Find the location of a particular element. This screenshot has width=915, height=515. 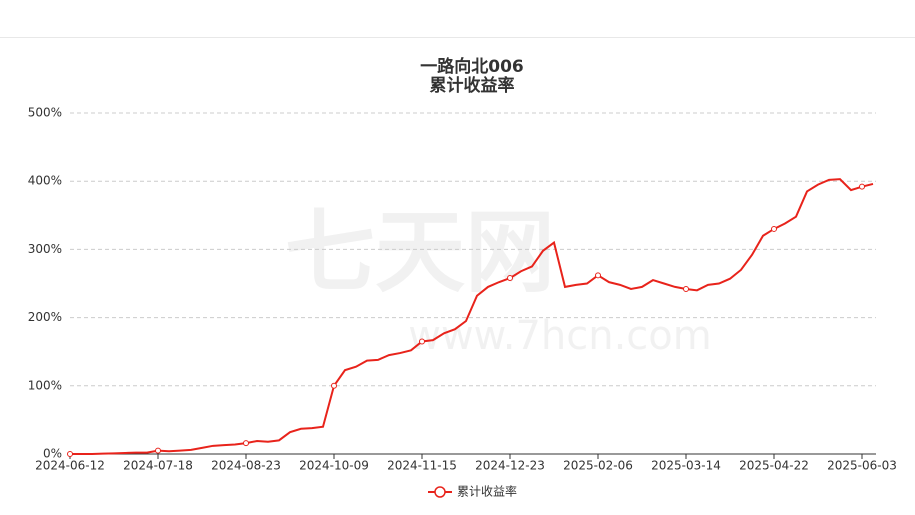

legend-marker is located at coordinates (440, 492).